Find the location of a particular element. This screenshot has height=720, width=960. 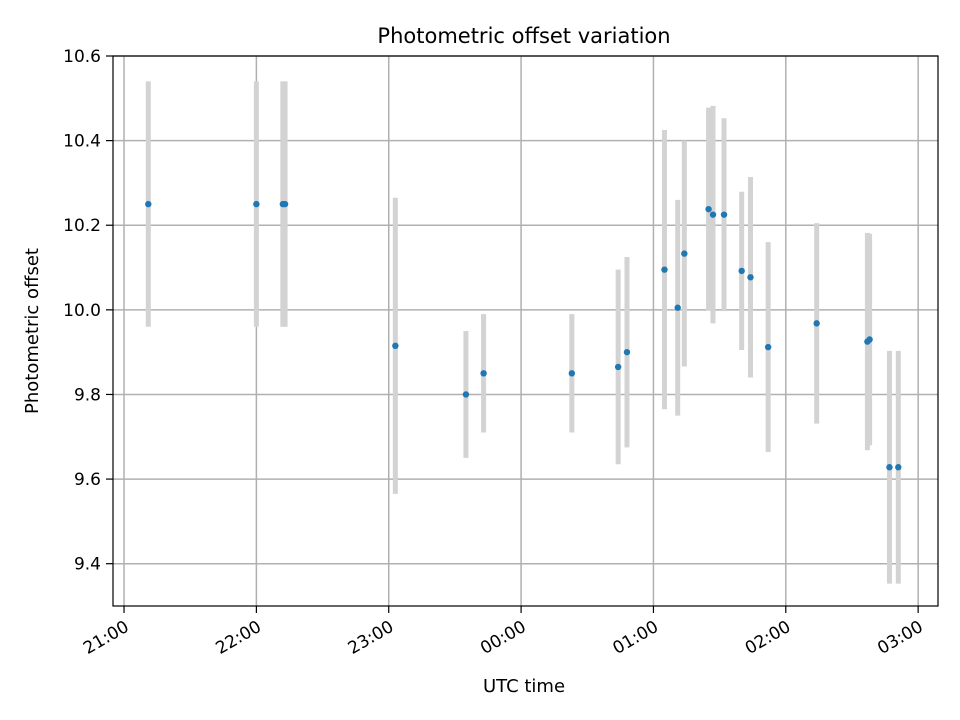

y-tick-label: 10.4 is located at coordinates (82, 142).